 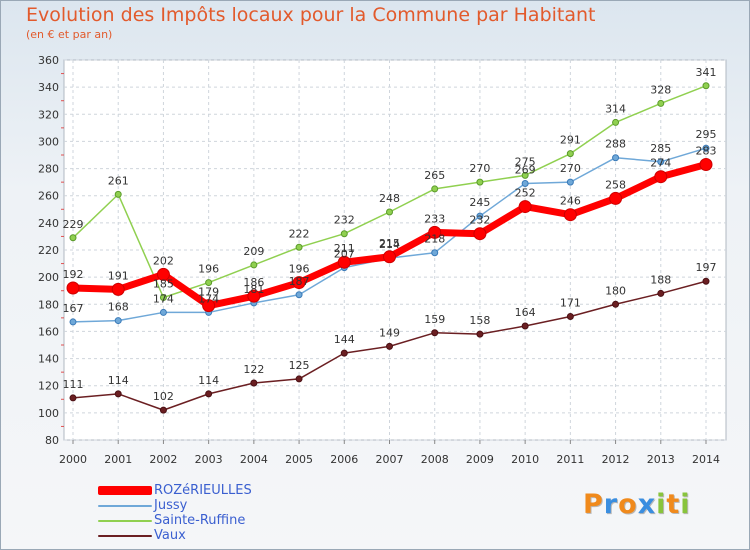 I want to click on data-label: 144, so click(x=344, y=339).